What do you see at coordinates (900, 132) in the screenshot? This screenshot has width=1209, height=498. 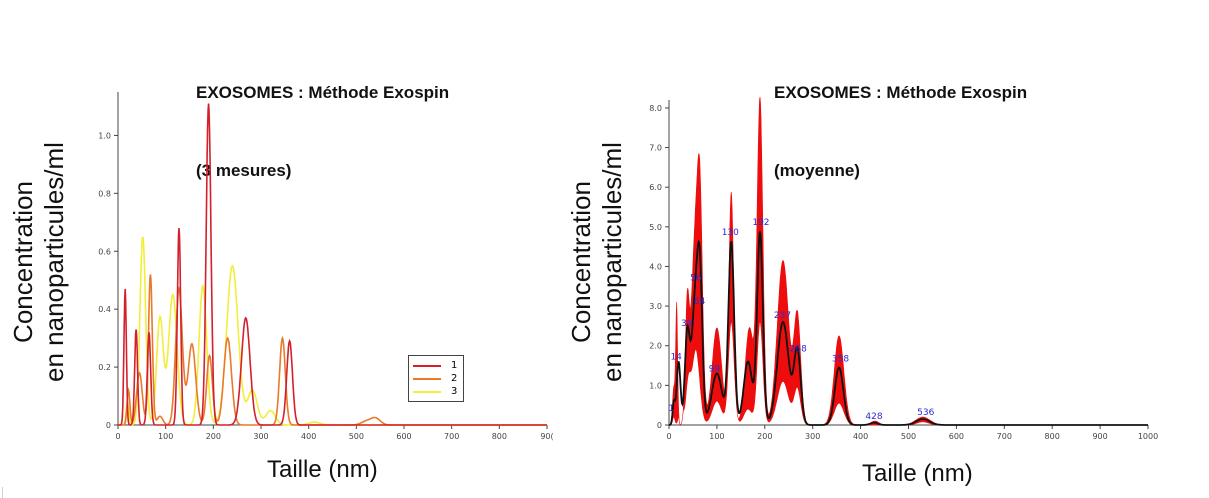 I see `chart-title: EXOSOMES : Méthode Exospin (moyenne)` at bounding box center [900, 132].